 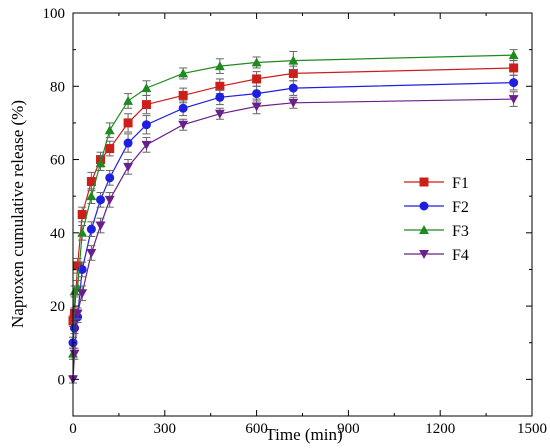 I want to click on x-tick-label: 600, so click(x=256, y=429).